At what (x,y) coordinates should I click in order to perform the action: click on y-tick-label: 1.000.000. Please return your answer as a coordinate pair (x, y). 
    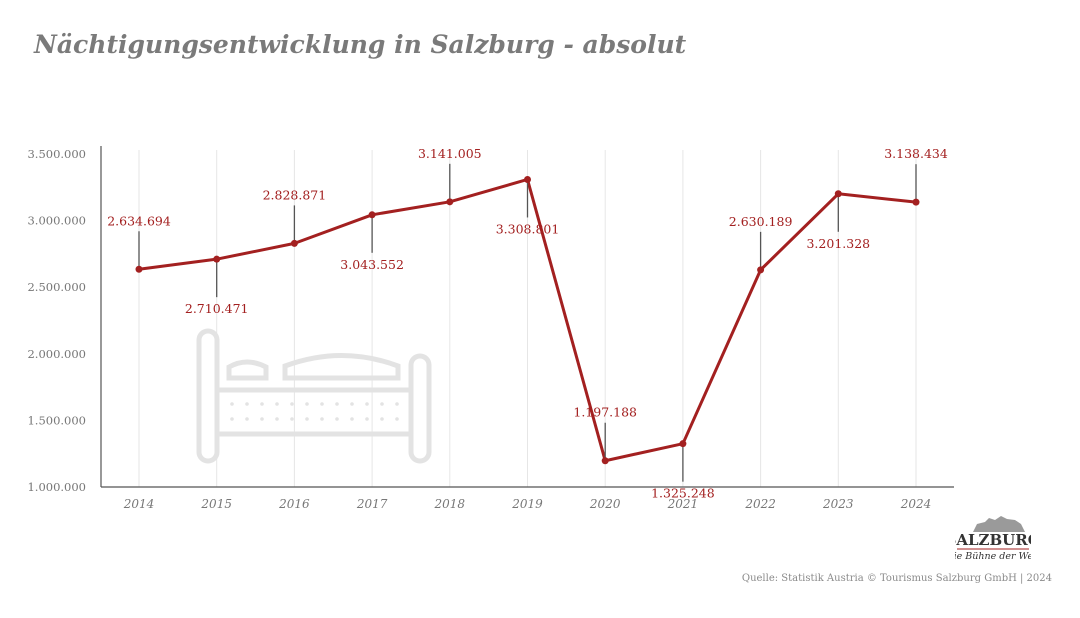
    Looking at the image, I should click on (56, 487).